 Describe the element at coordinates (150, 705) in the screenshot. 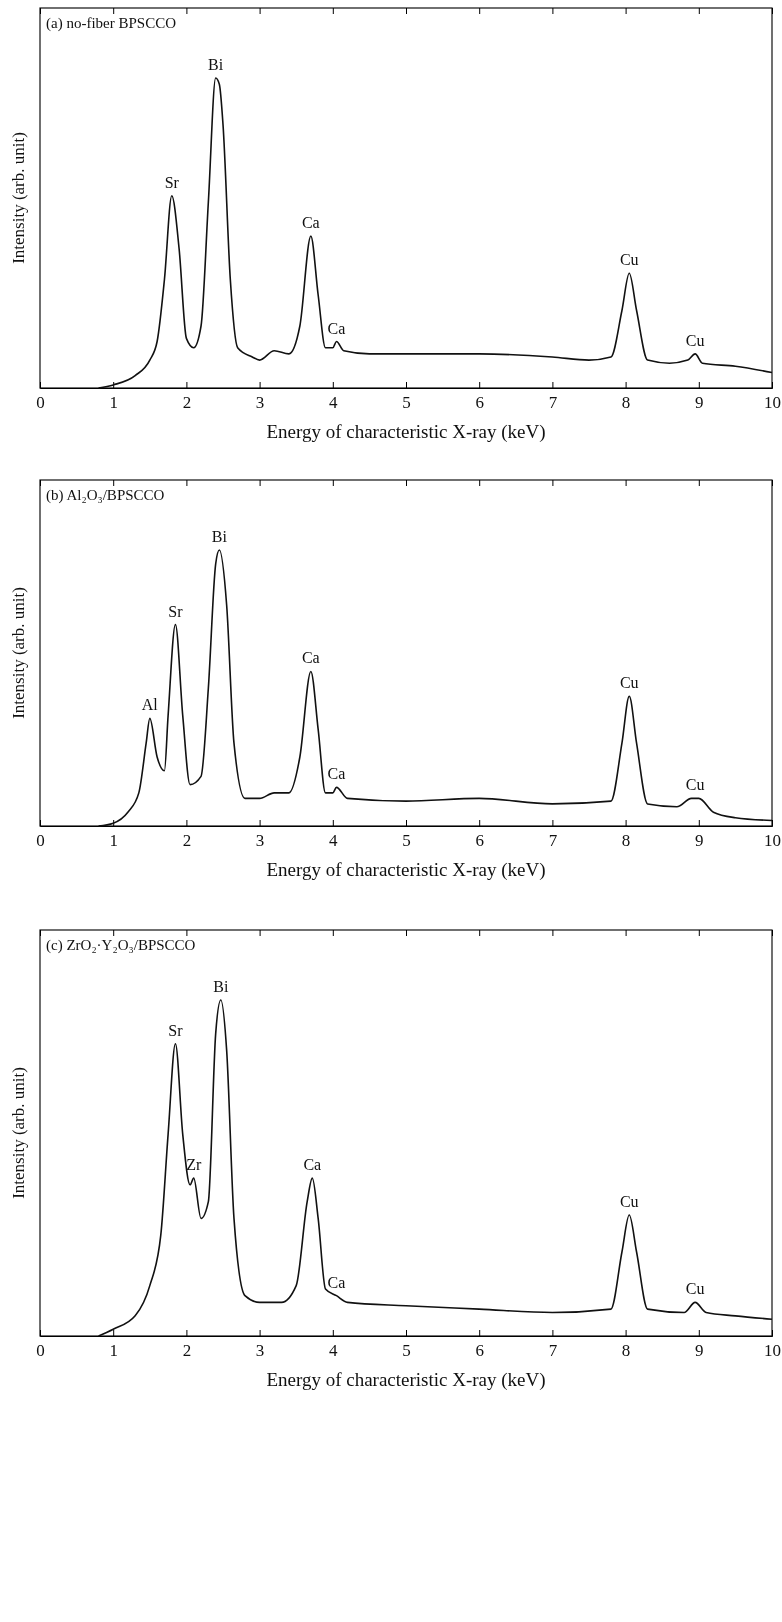

I see `annotation: Al` at that location.